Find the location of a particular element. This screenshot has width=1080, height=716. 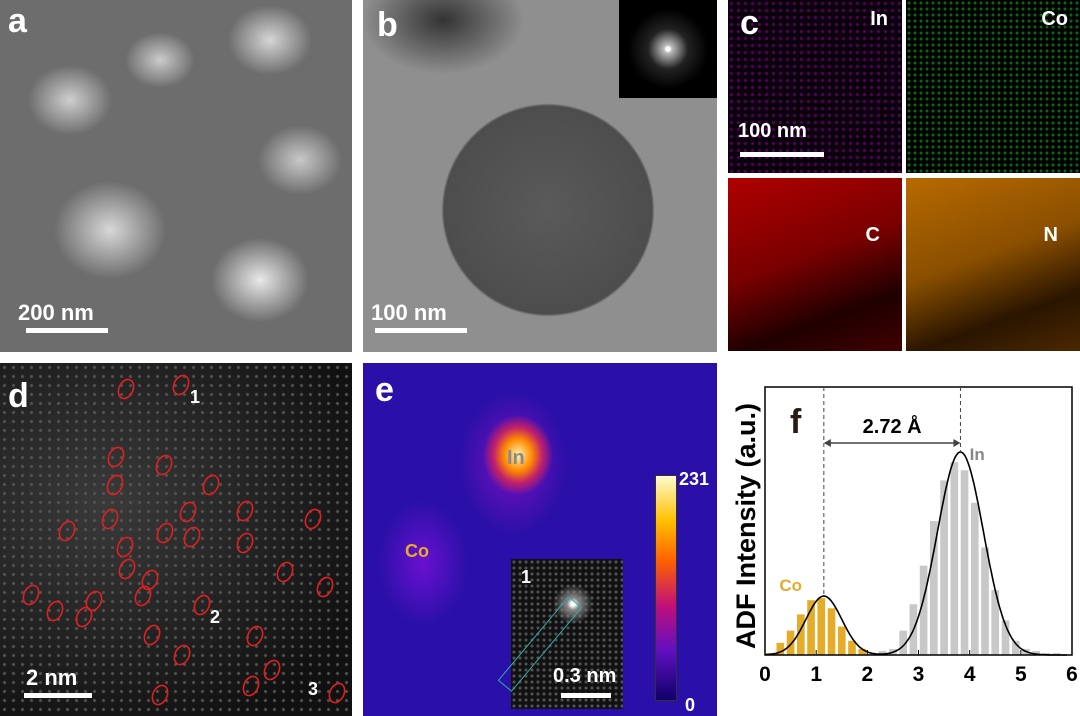

adf-histogram-chart: 2.72 Å In Co 0 1 2 3 4 5 6 ADF Intensity (a.u.) is located at coordinates (904, 536).